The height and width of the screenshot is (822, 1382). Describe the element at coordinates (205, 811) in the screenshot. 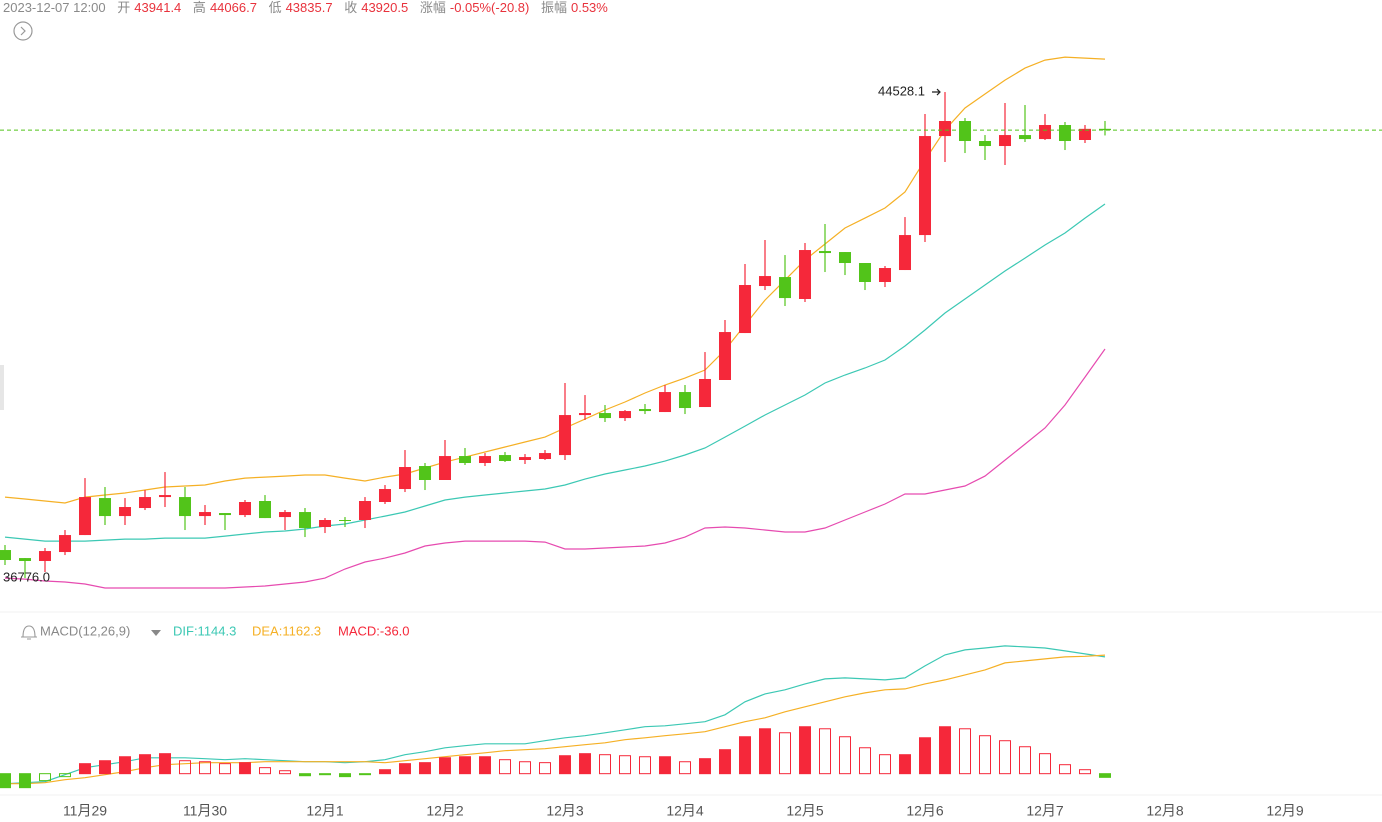

I see `x-tick-label: 11月30` at that location.